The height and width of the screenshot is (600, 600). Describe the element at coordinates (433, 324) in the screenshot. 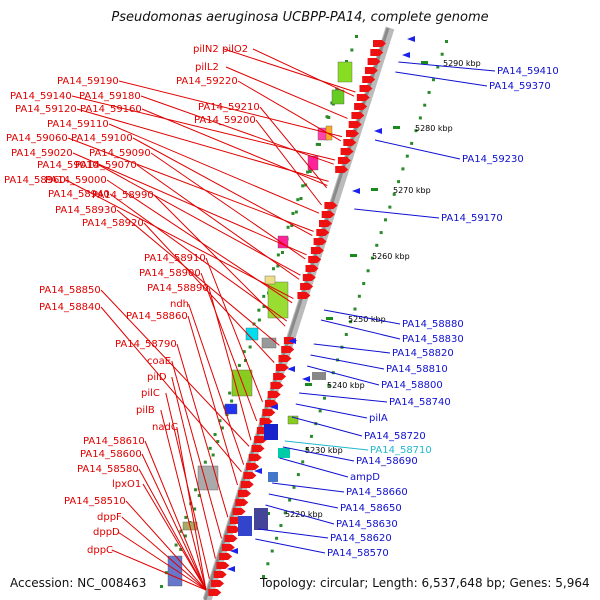

I see `gene-label-right: PA14_58880` at that location.